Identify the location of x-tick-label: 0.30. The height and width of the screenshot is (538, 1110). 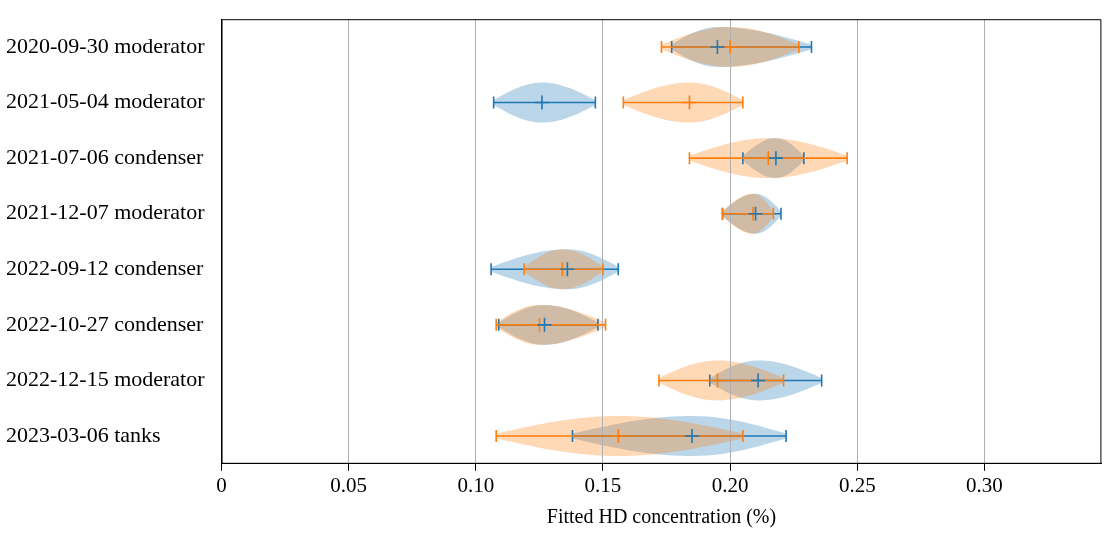
(984, 484).